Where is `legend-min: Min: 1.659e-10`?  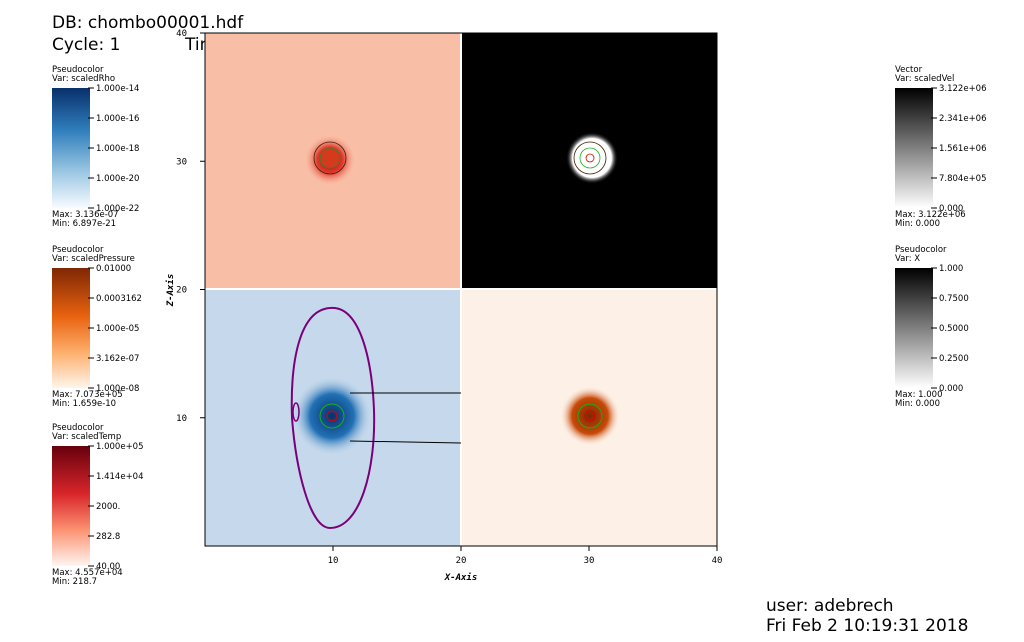
legend-min: Min: 1.659e-10 is located at coordinates (84, 404).